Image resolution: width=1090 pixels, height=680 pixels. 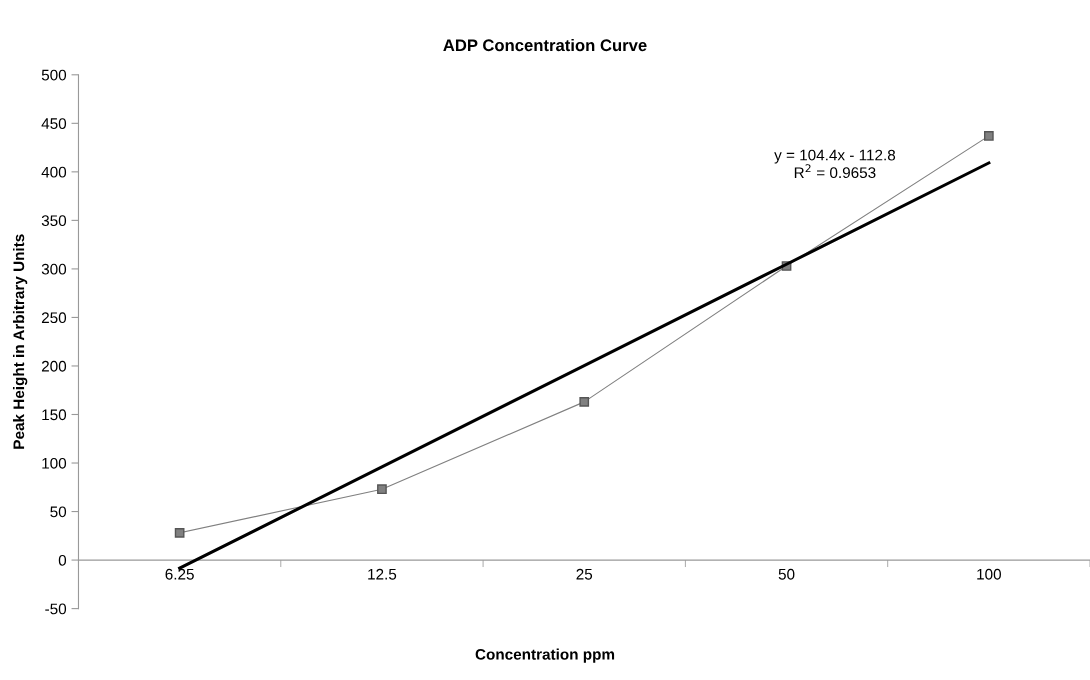 I want to click on annotation: y = 104.4x - 112.8, so click(x=835, y=156).